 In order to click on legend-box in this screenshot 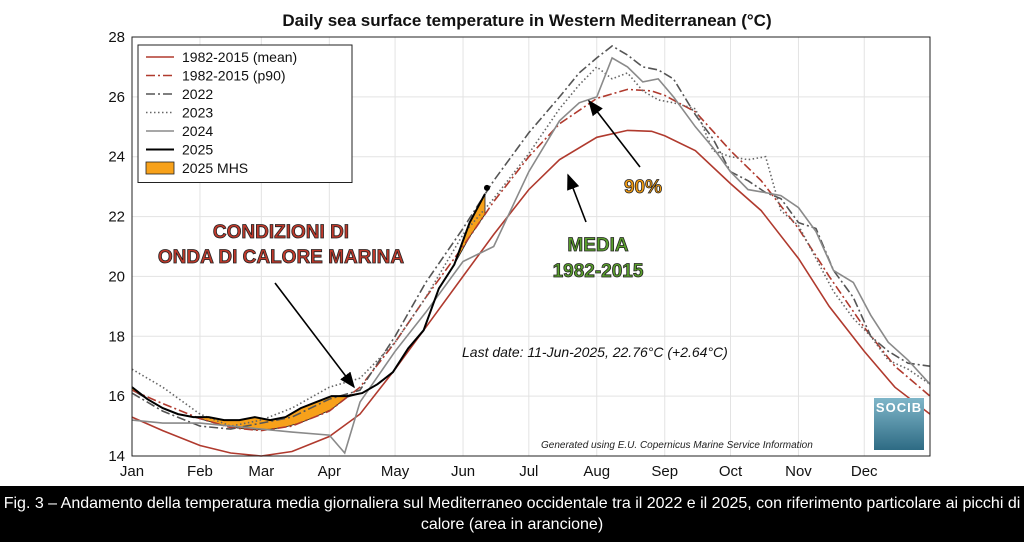, I will do `click(245, 113)`.